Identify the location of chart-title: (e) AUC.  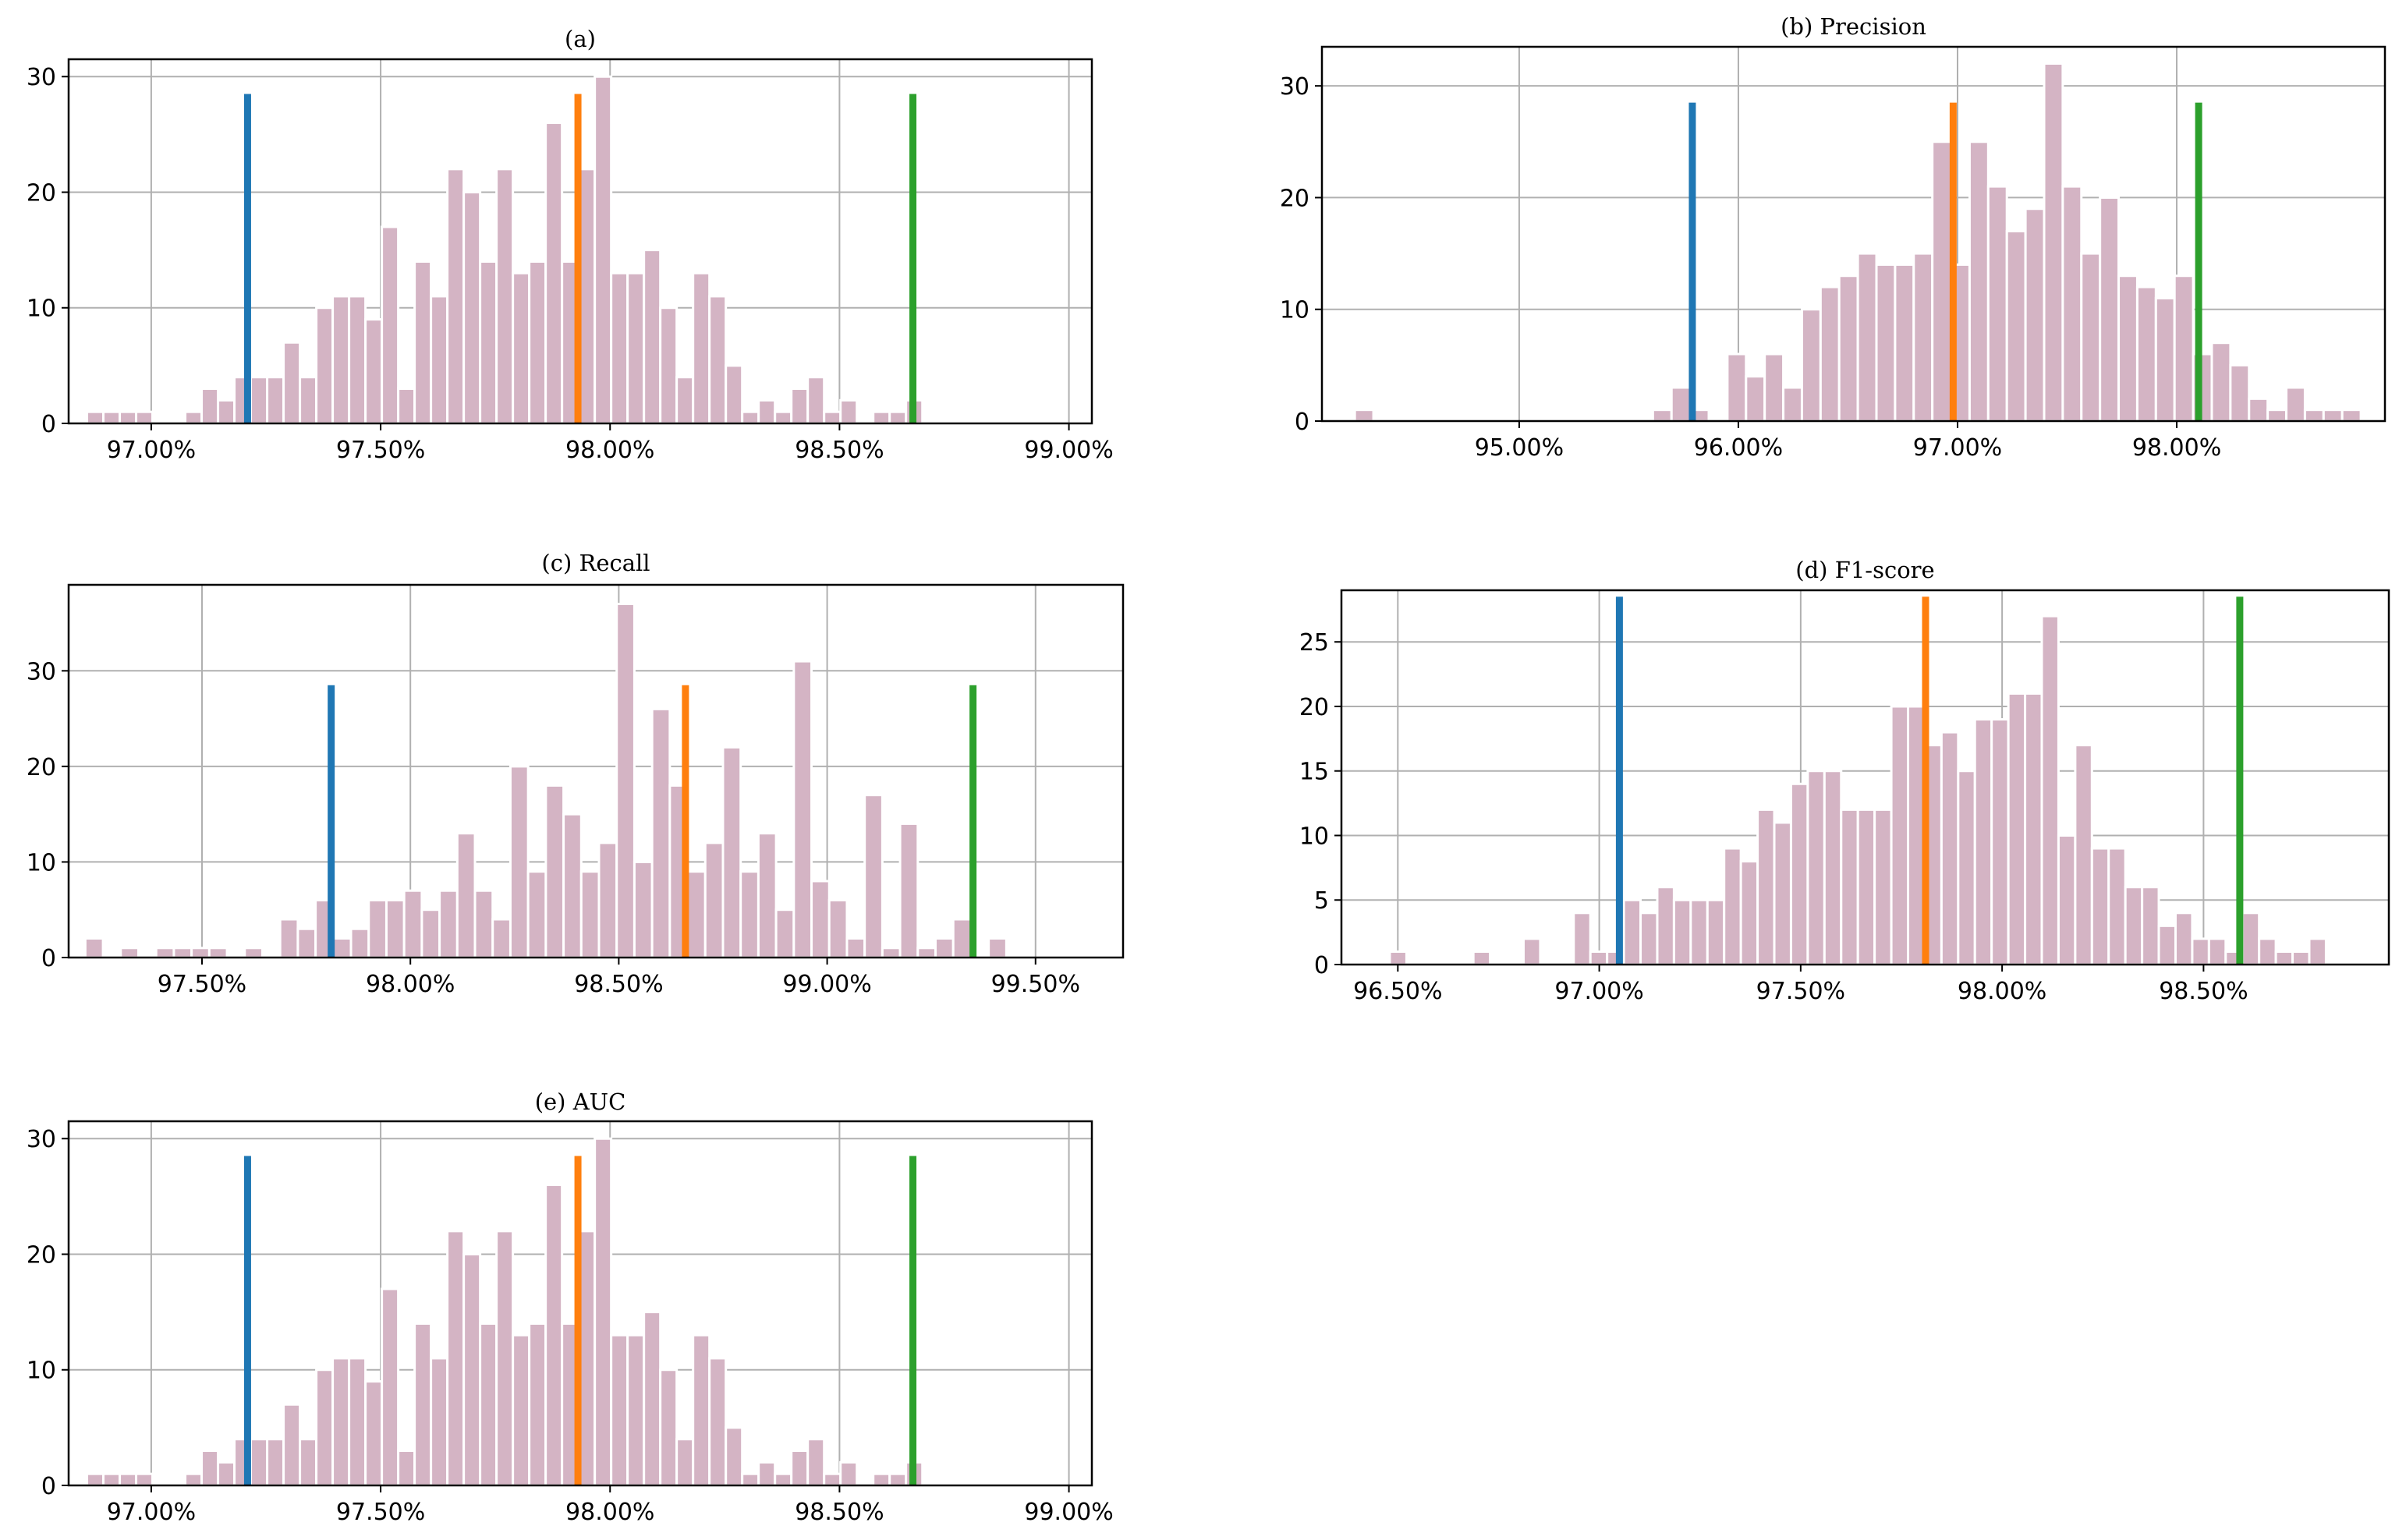
(580, 1102).